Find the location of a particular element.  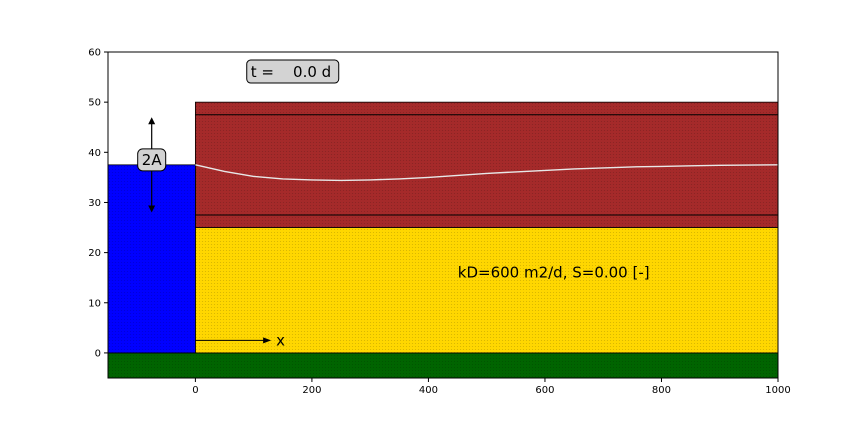

y-tick-label: 60 is located at coordinates (94, 53).